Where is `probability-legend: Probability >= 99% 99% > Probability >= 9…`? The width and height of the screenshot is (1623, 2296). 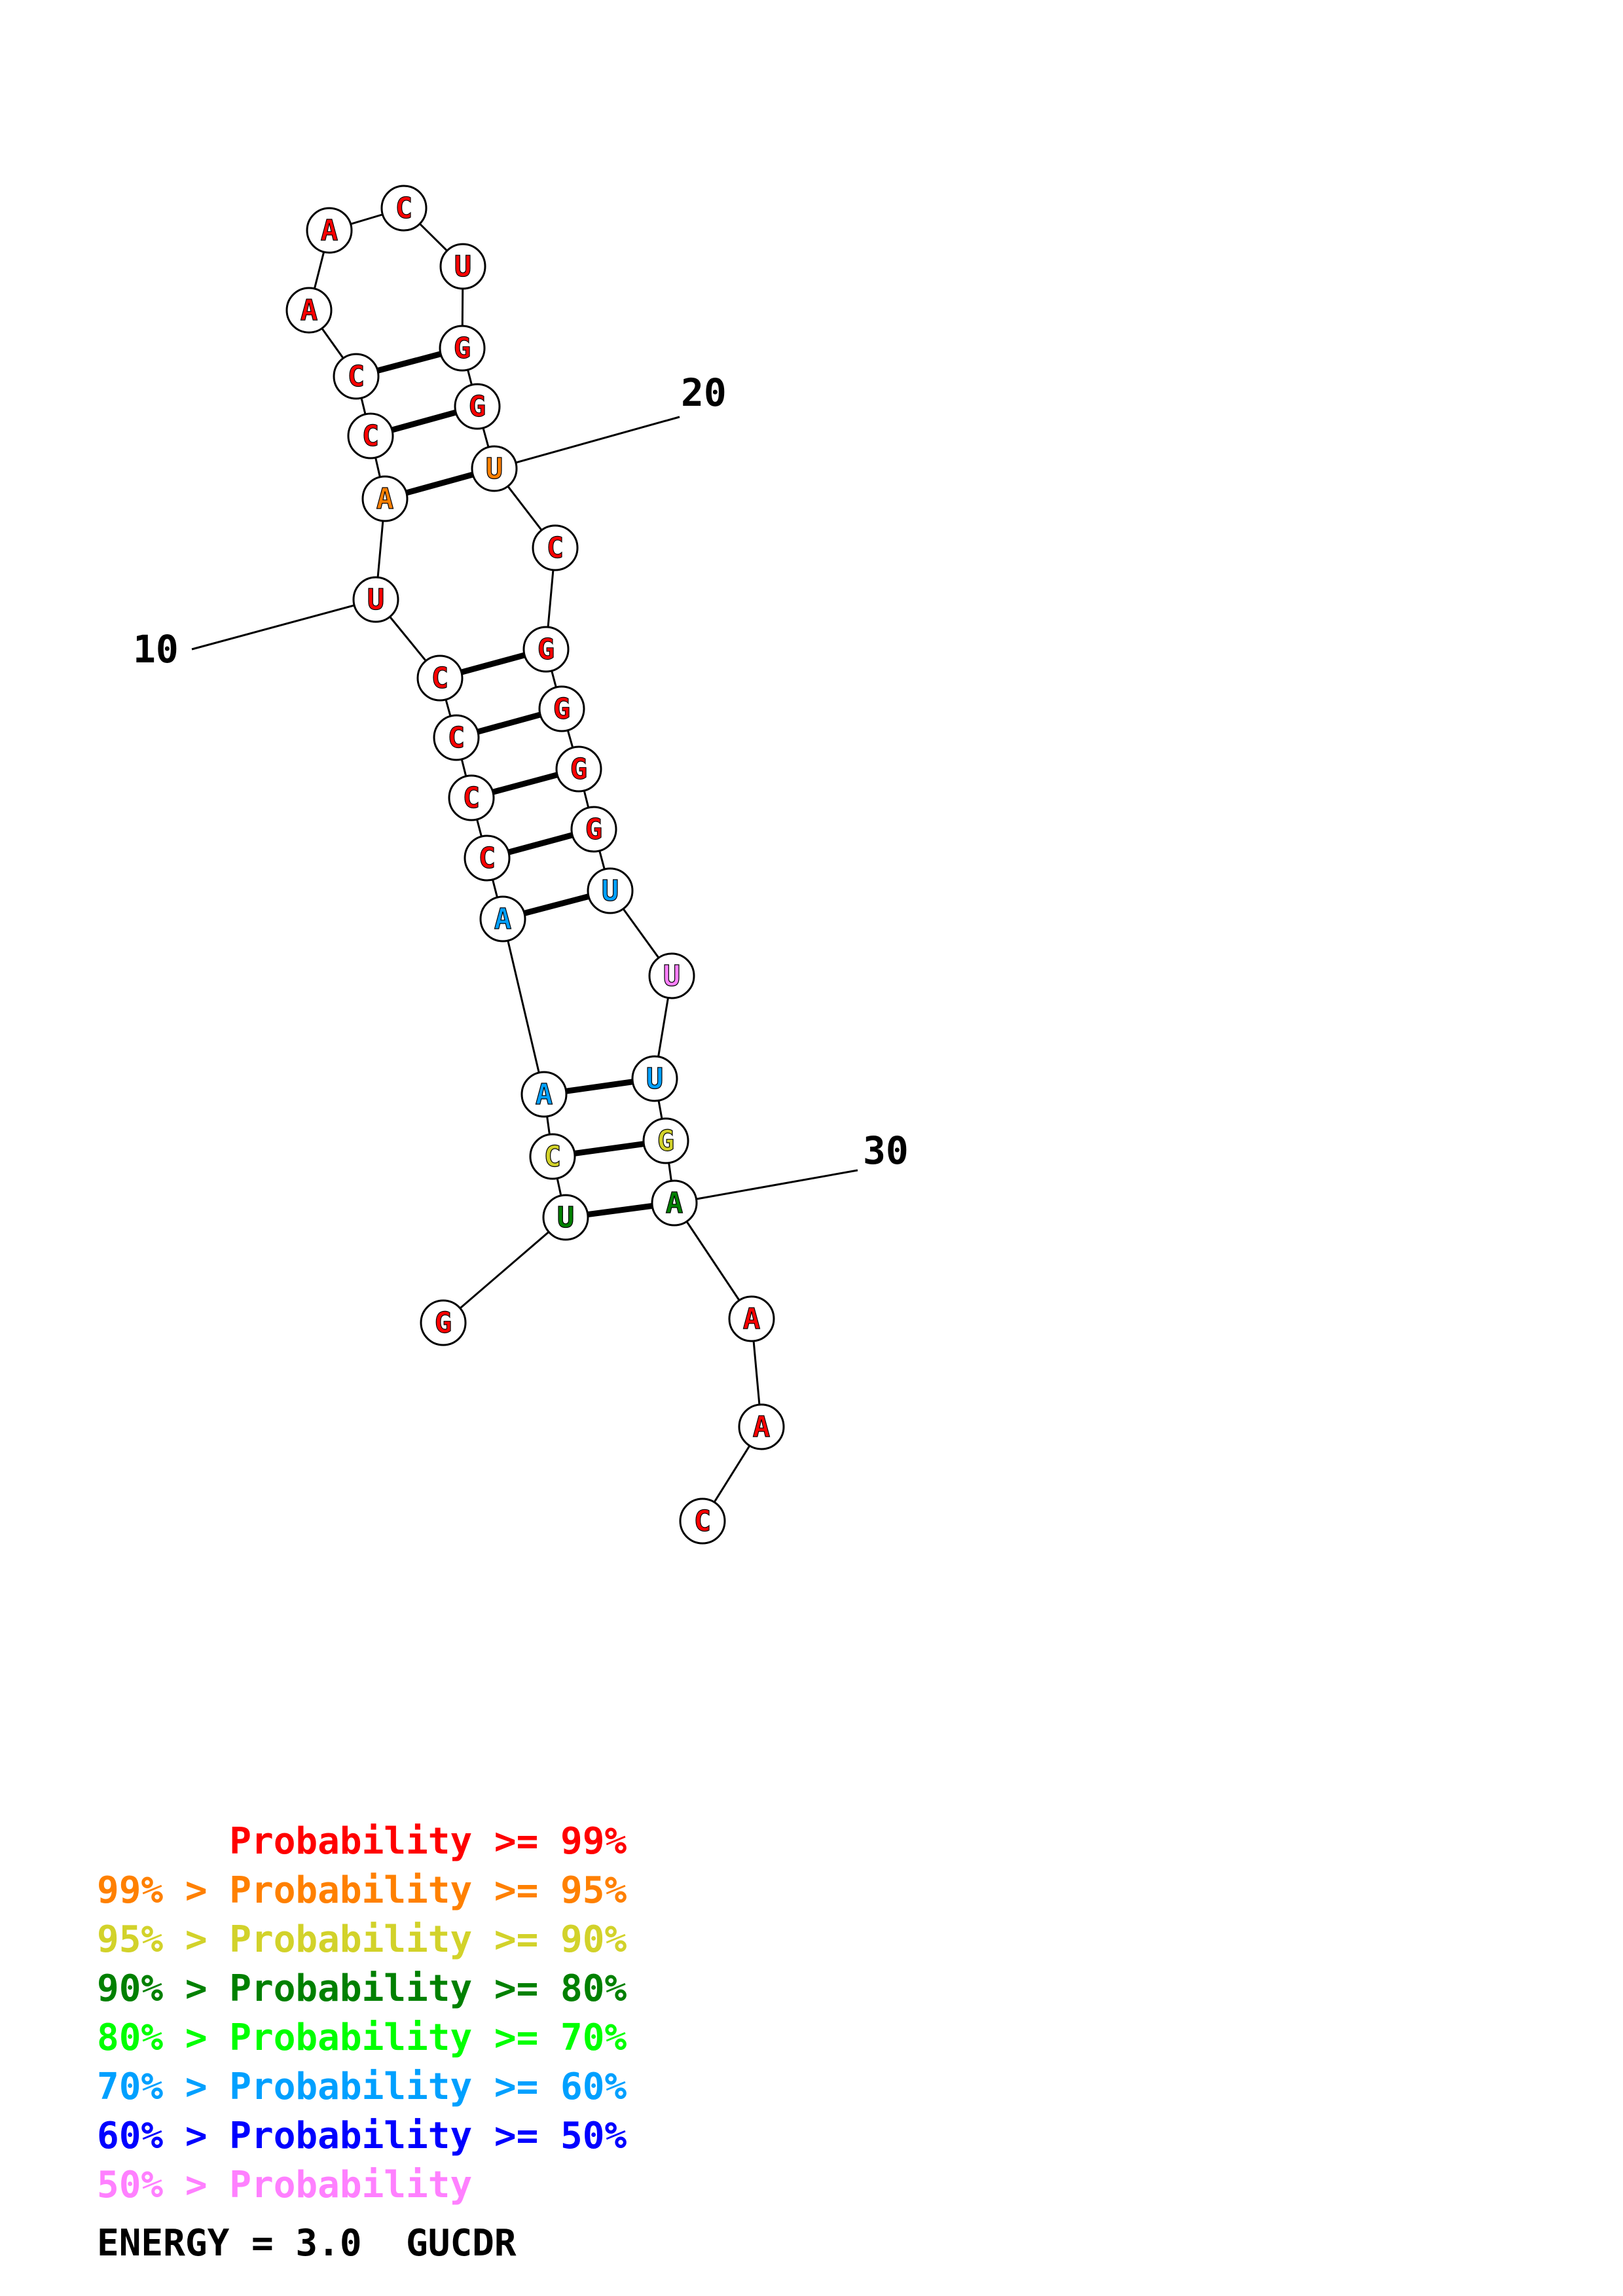 probability-legend: Probability >= 99% 99% > Probability >= 9… is located at coordinates (362, 2013).